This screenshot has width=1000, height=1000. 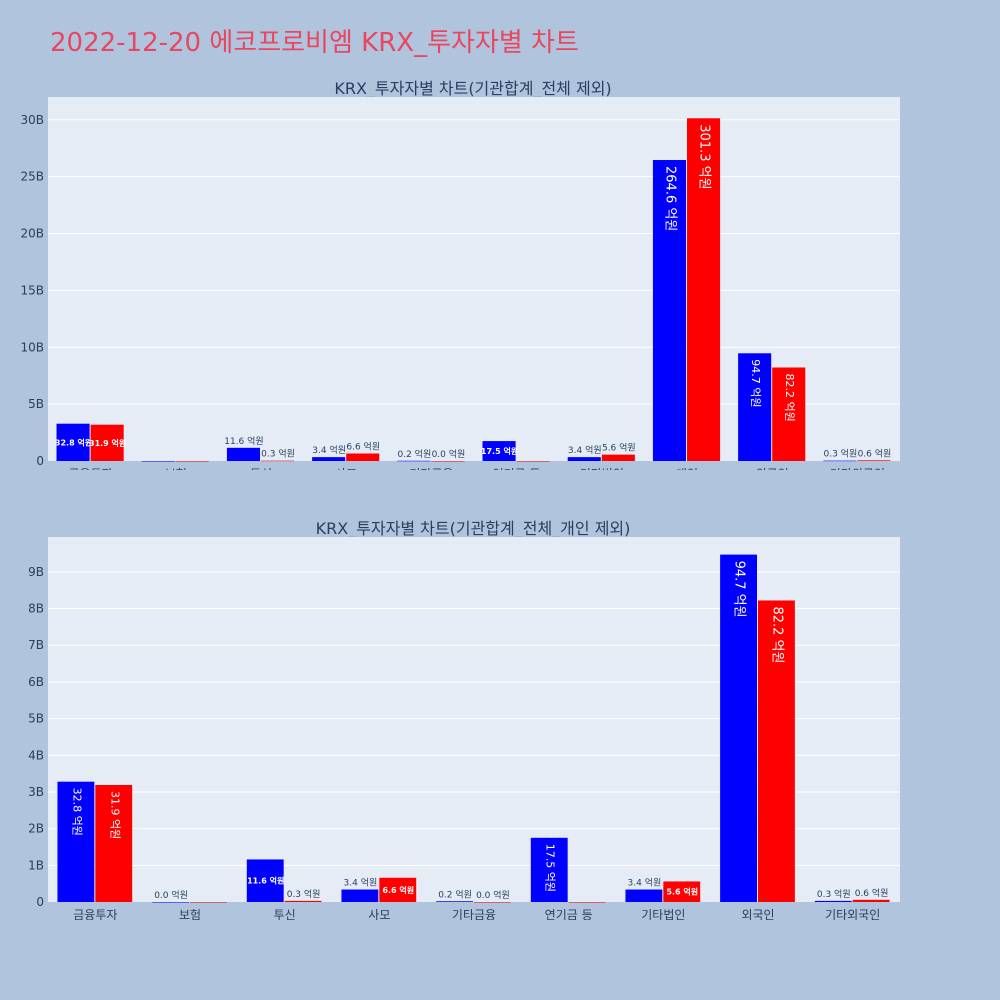 I want to click on y-tick-label: 9B, so click(x=36, y=572).